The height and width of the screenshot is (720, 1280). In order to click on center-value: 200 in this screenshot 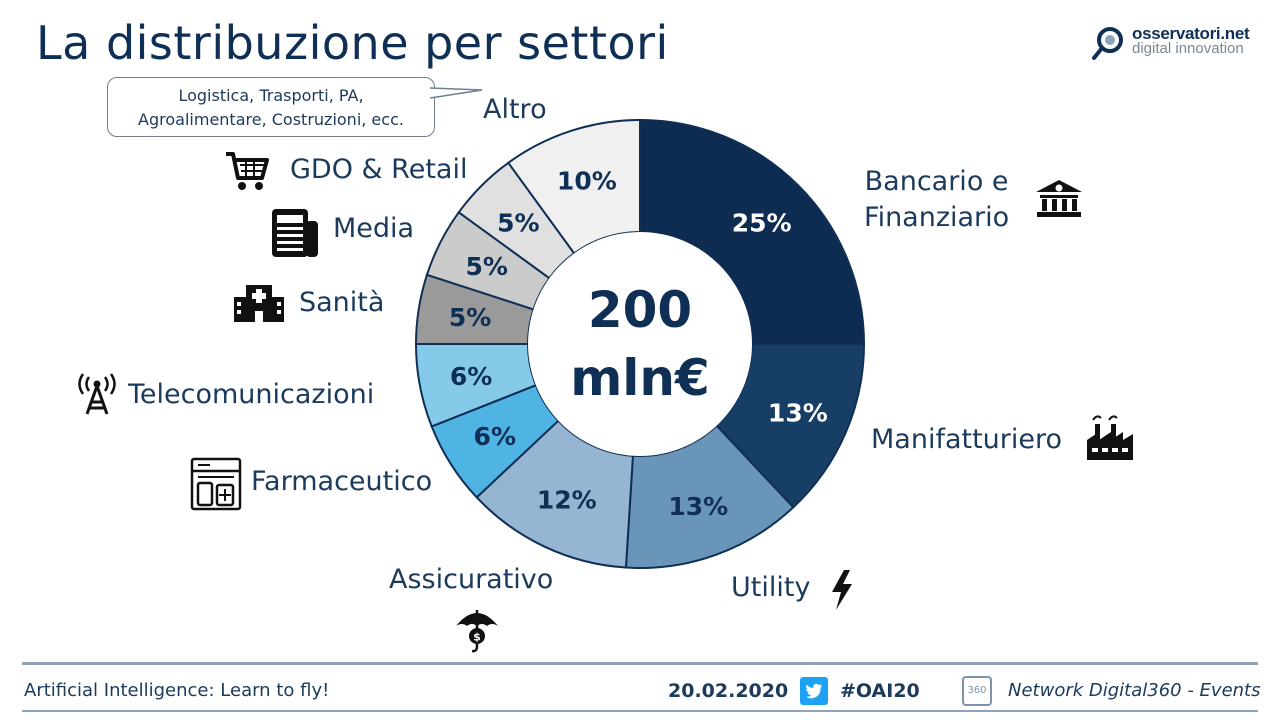, I will do `click(640, 310)`.